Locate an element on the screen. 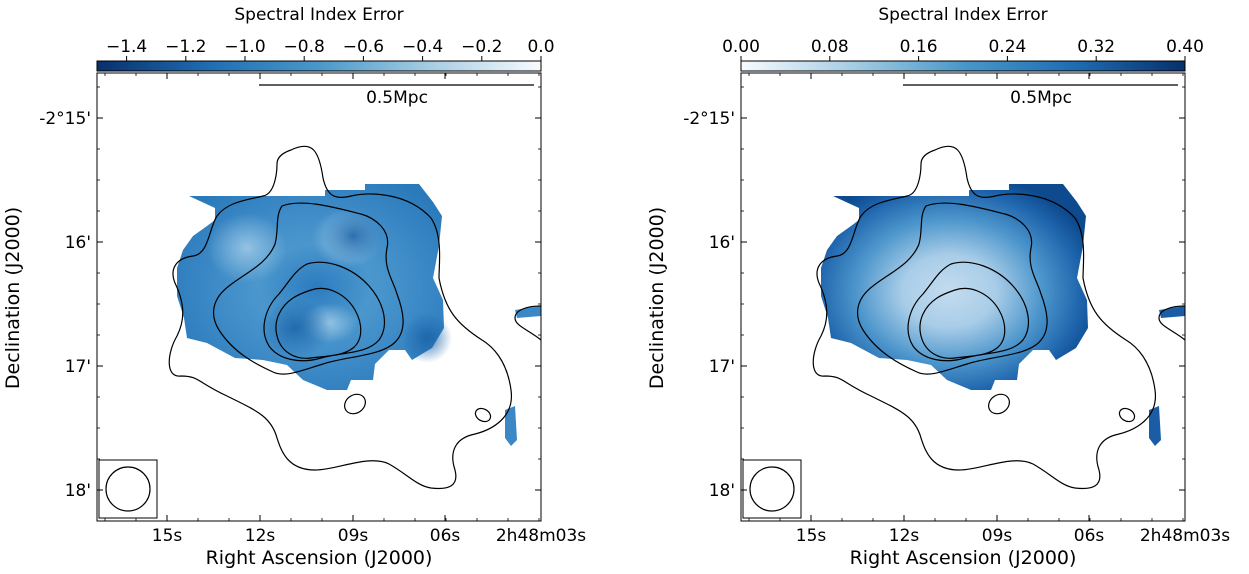 This screenshot has height=574, width=1249. colorbar-tick-label: 0.24 is located at coordinates (1007, 47).